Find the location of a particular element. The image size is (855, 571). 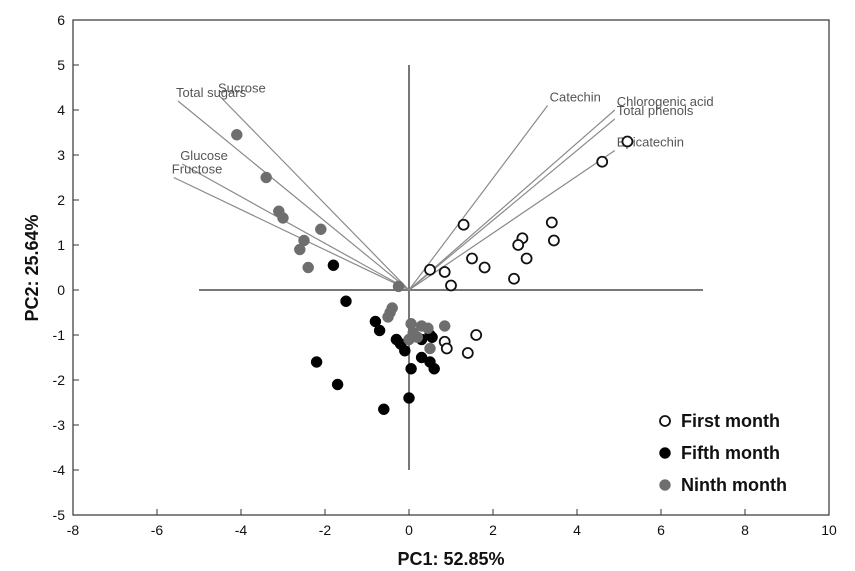

legend-label: Fifth month is located at coordinates (730, 453).